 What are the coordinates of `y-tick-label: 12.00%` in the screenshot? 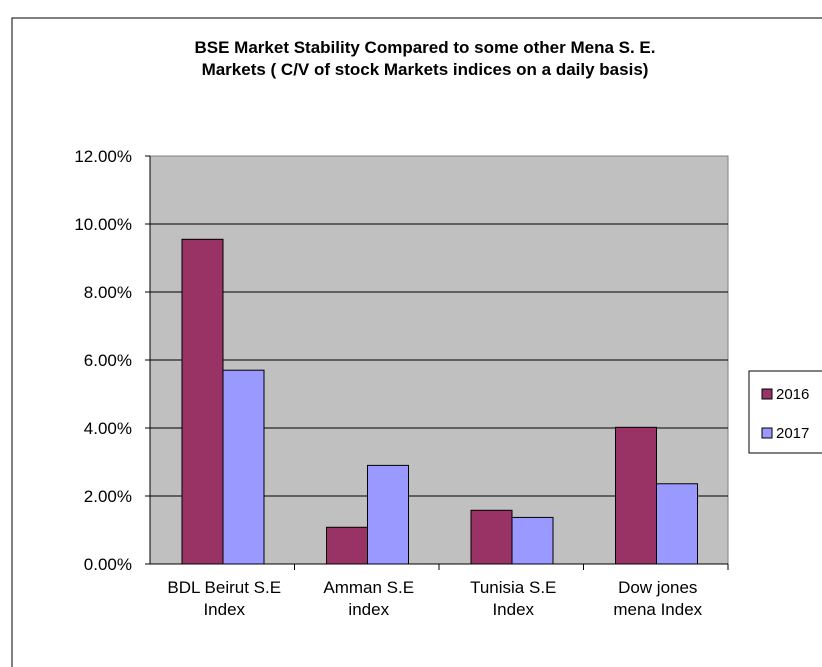 It's located at (103, 156).